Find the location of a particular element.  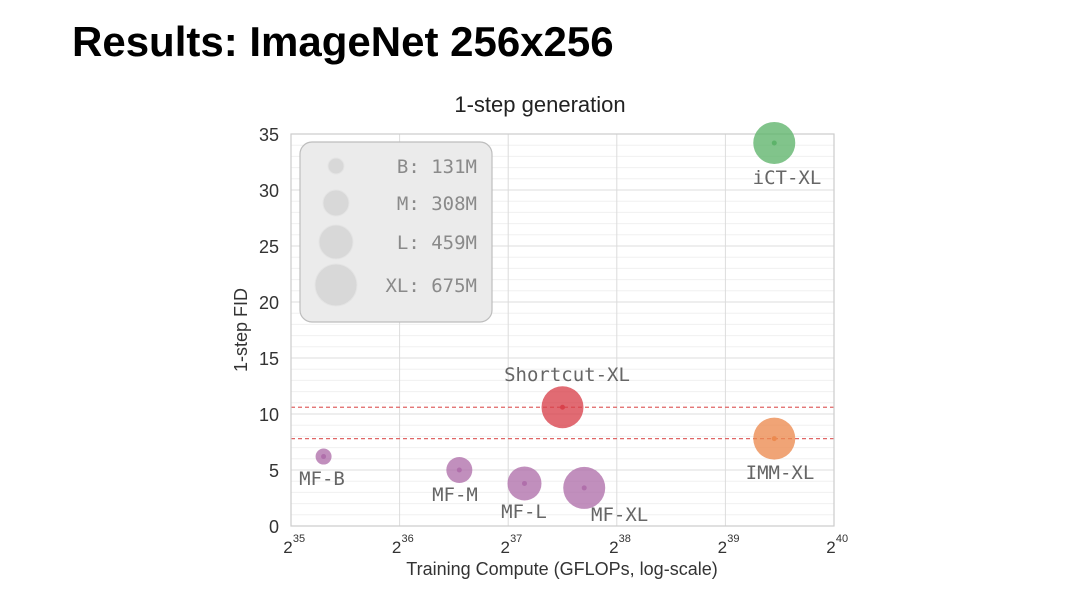

point-label: MF-XL is located at coordinates (619, 515).